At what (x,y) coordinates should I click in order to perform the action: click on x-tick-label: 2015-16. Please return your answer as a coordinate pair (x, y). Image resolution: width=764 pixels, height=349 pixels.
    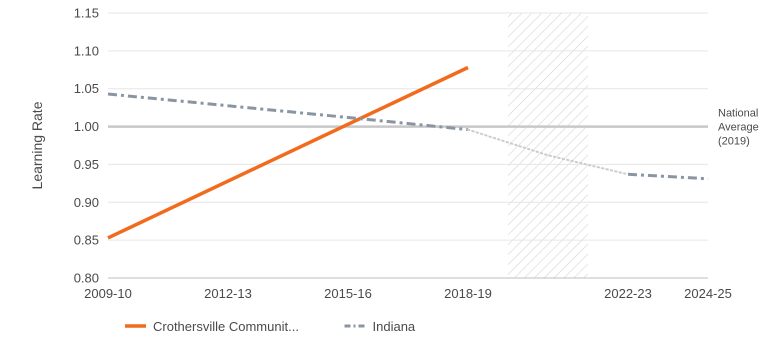
    Looking at the image, I should click on (348, 293).